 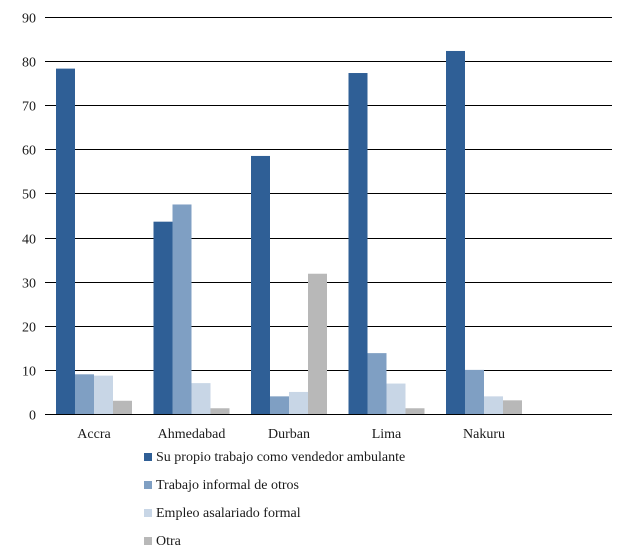 I want to click on x-category-label: Accra, so click(x=94, y=434).